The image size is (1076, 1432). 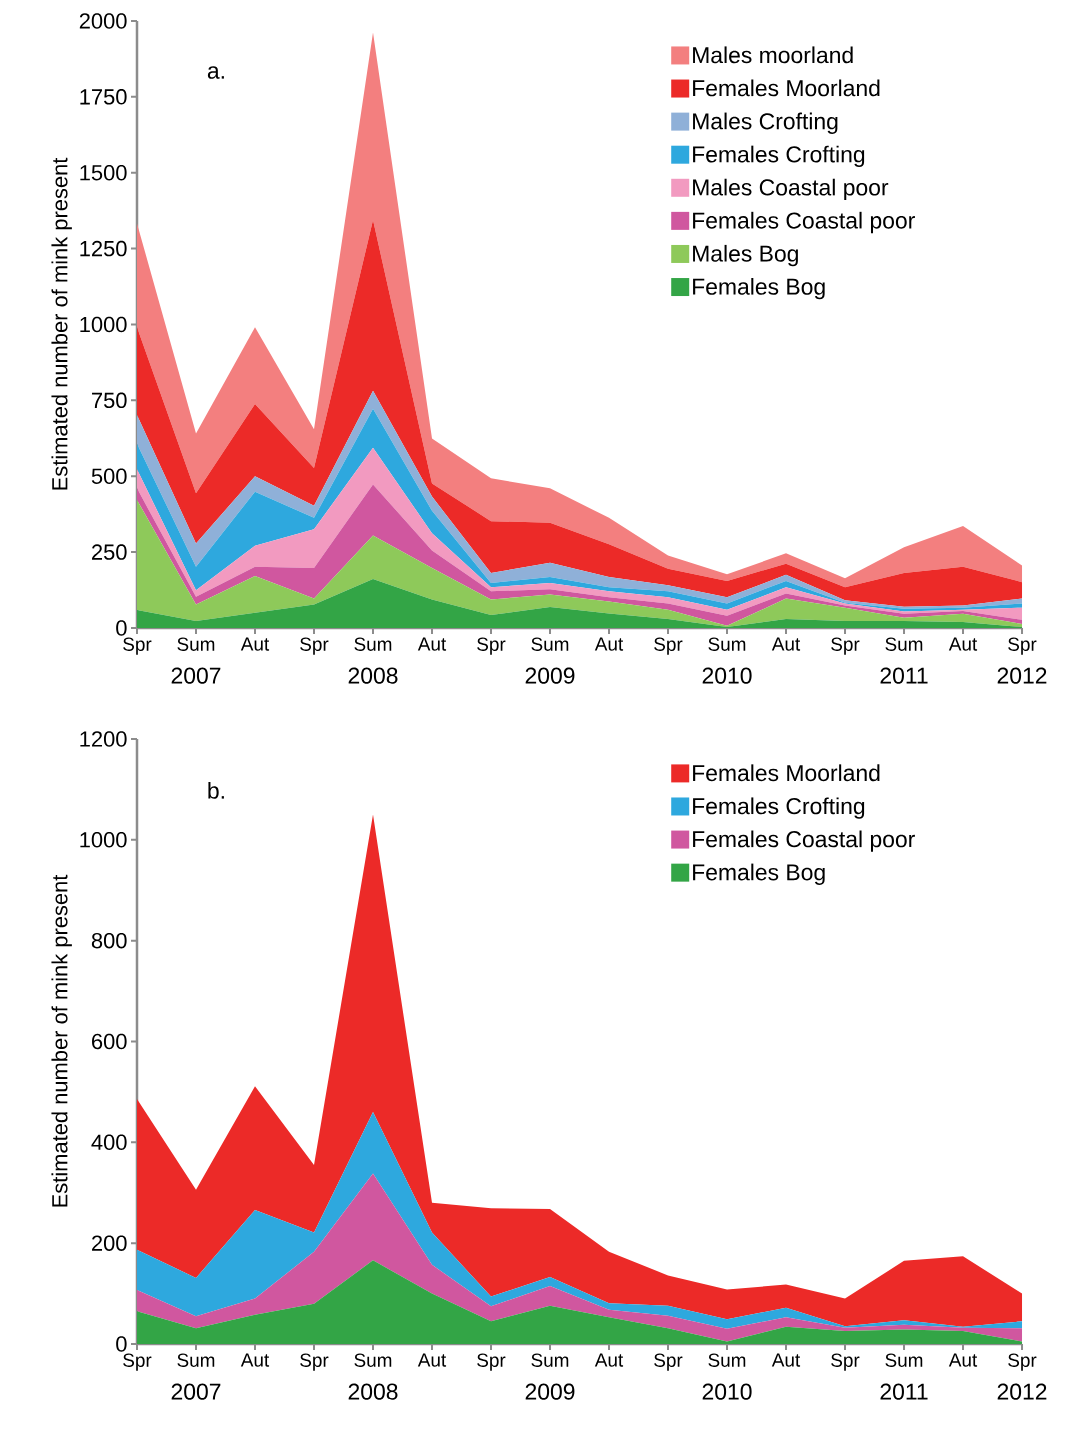 I want to click on y-tick-label: 2000, so click(x=103, y=21).